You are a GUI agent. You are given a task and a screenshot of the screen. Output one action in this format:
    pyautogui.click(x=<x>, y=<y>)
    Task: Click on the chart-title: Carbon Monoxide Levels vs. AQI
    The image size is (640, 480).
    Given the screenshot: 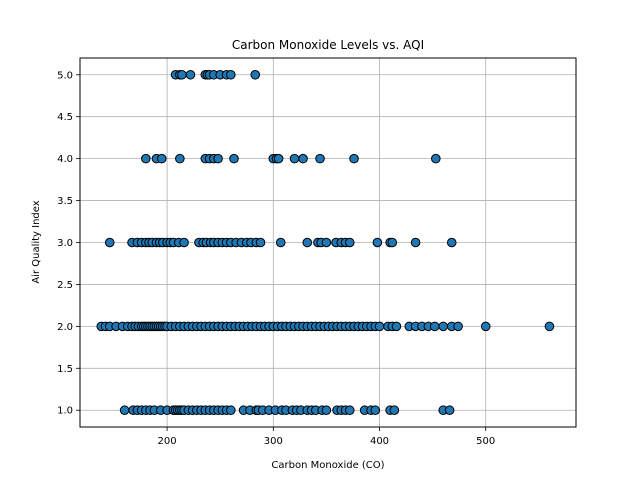 What is the action you would take?
    pyautogui.click(x=328, y=45)
    